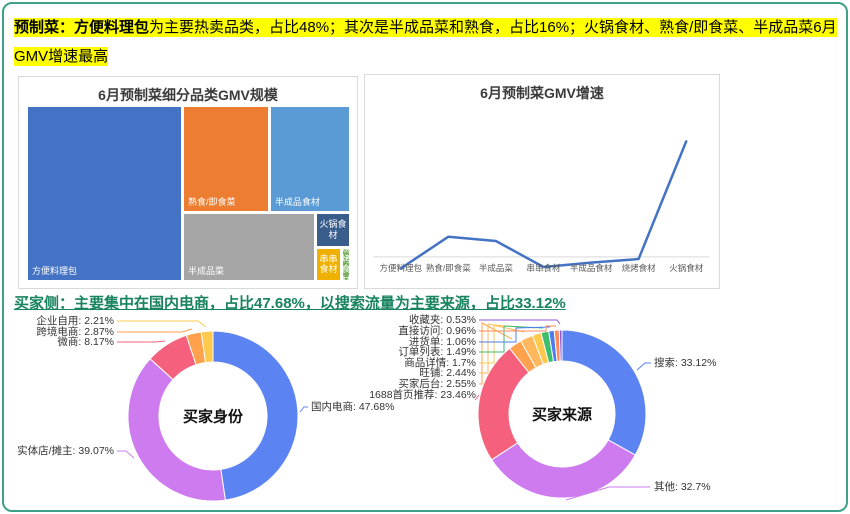 Image resolution: width=850 pixels, height=514 pixels. I want to click on x-axis-label: 熟食/即食菜, so click(448, 268).